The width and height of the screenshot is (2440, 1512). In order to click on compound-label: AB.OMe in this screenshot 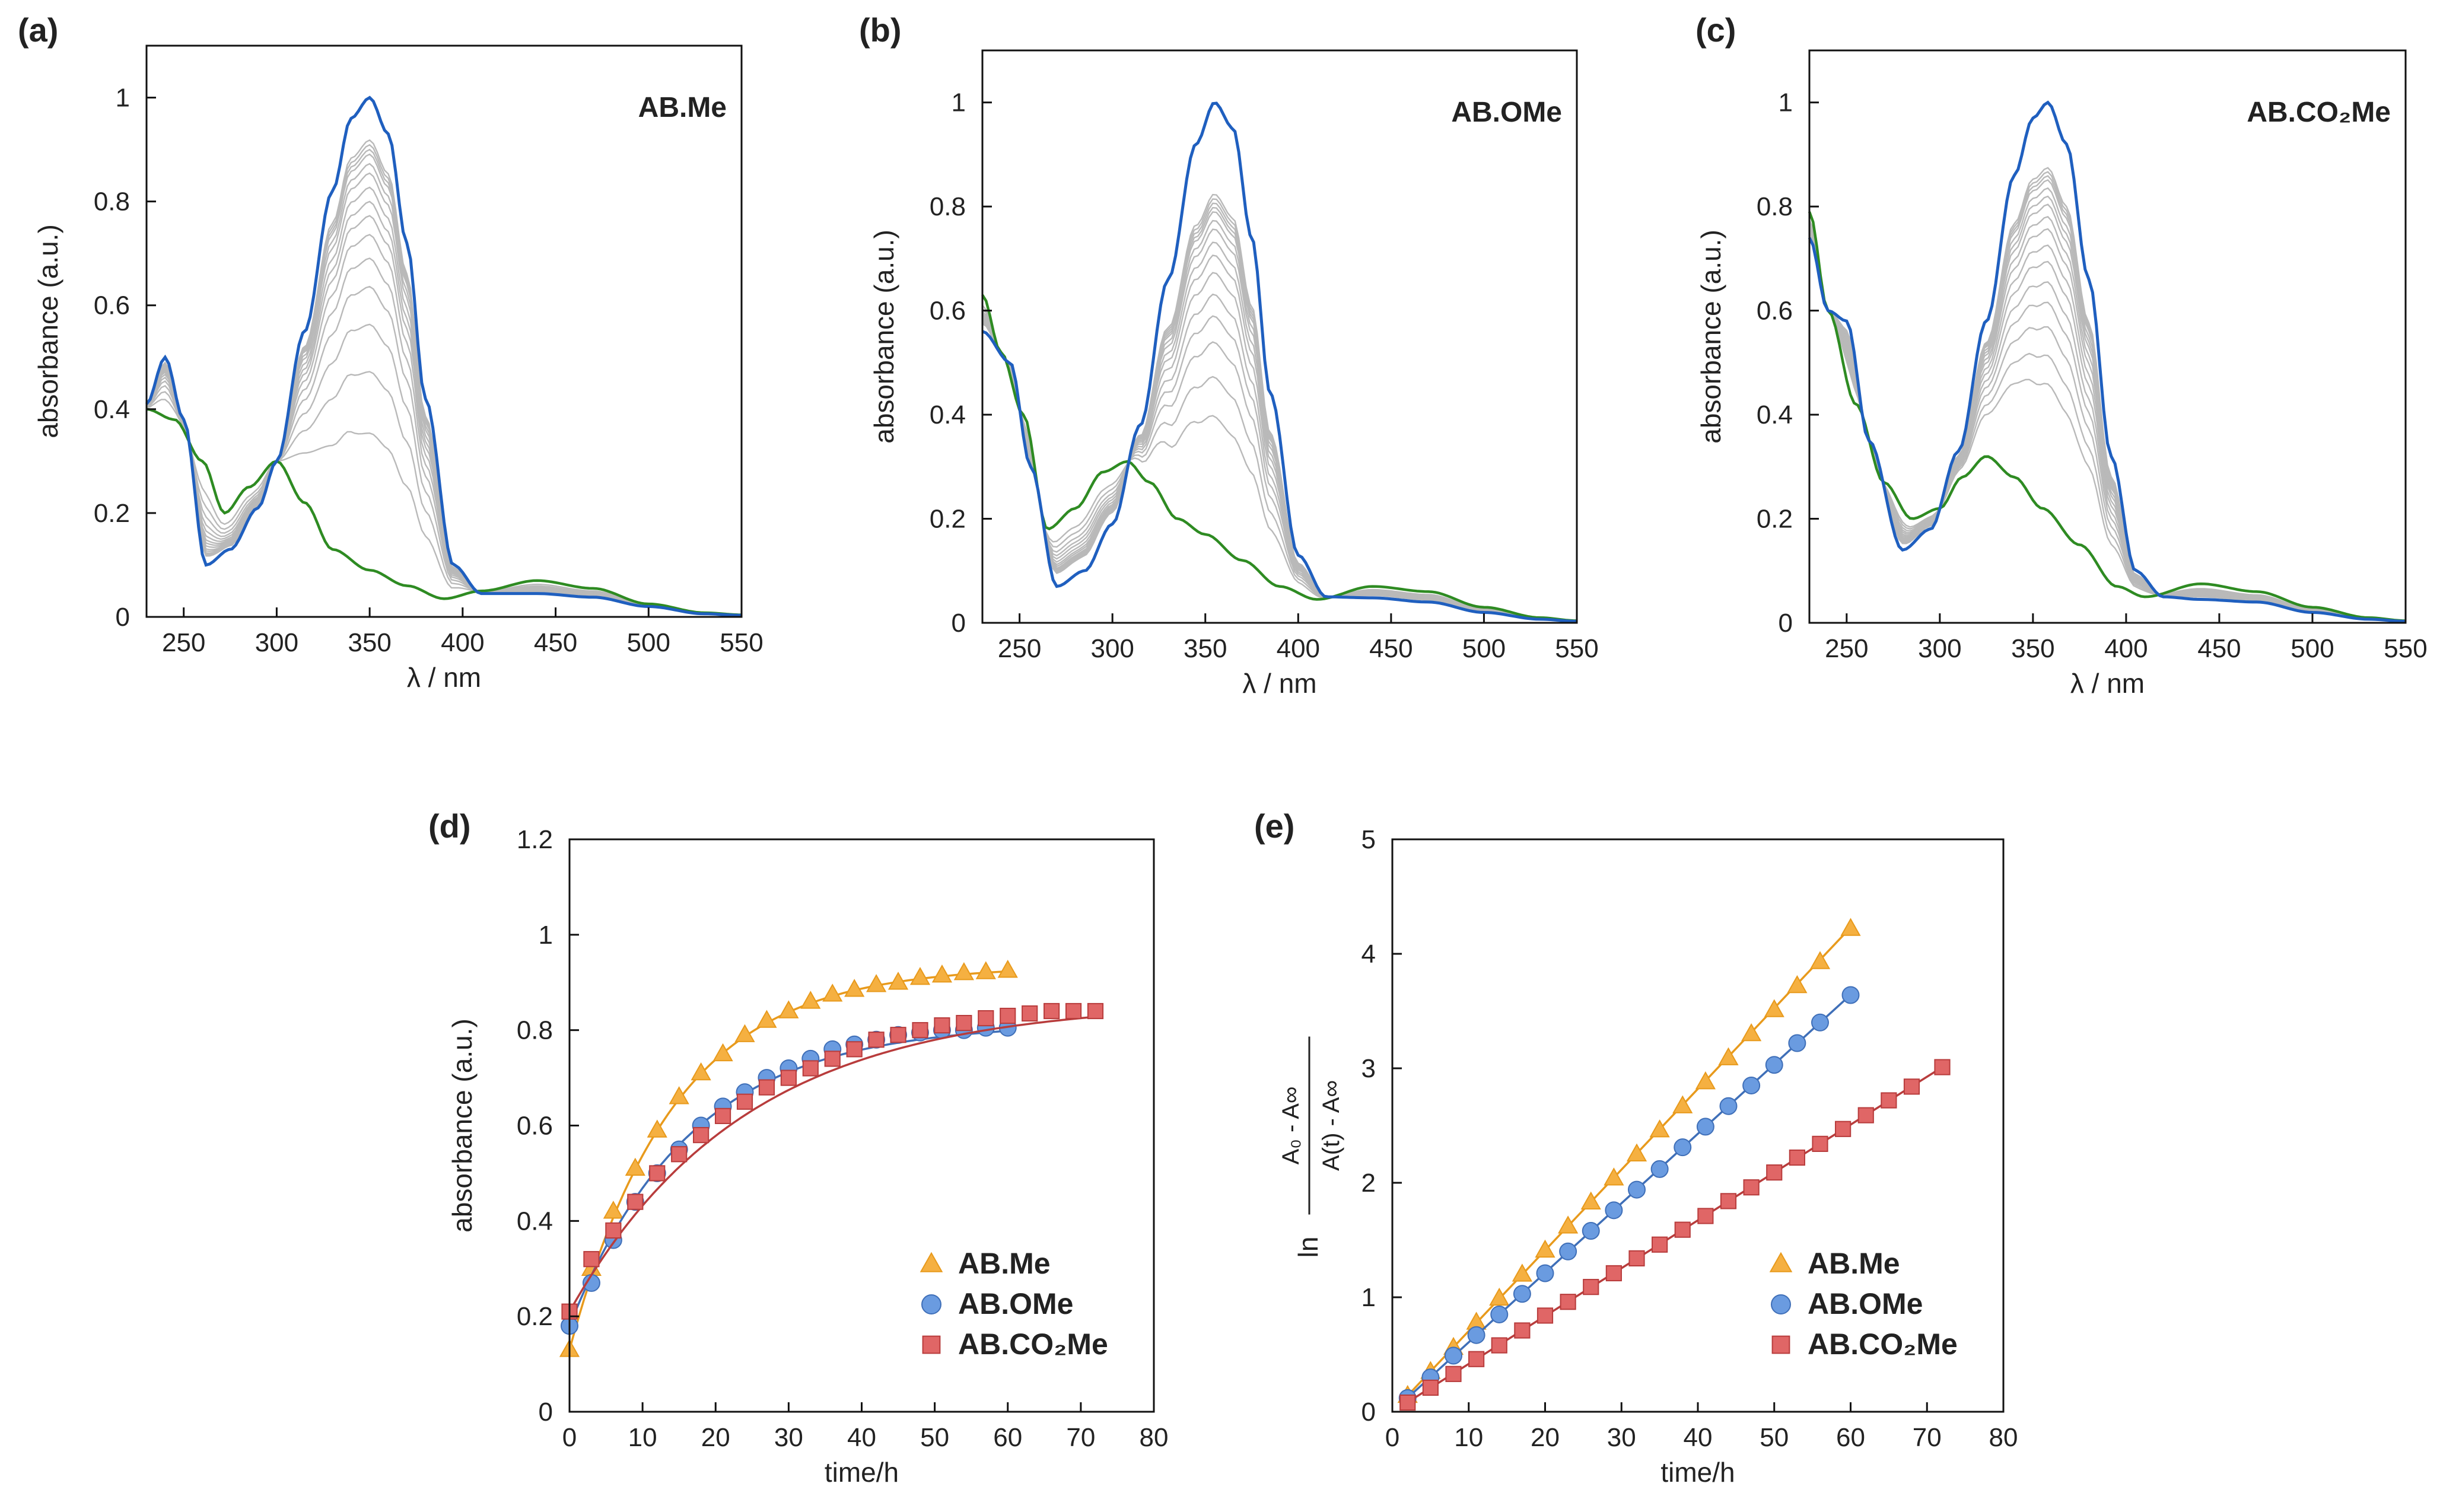, I will do `click(1506, 112)`.